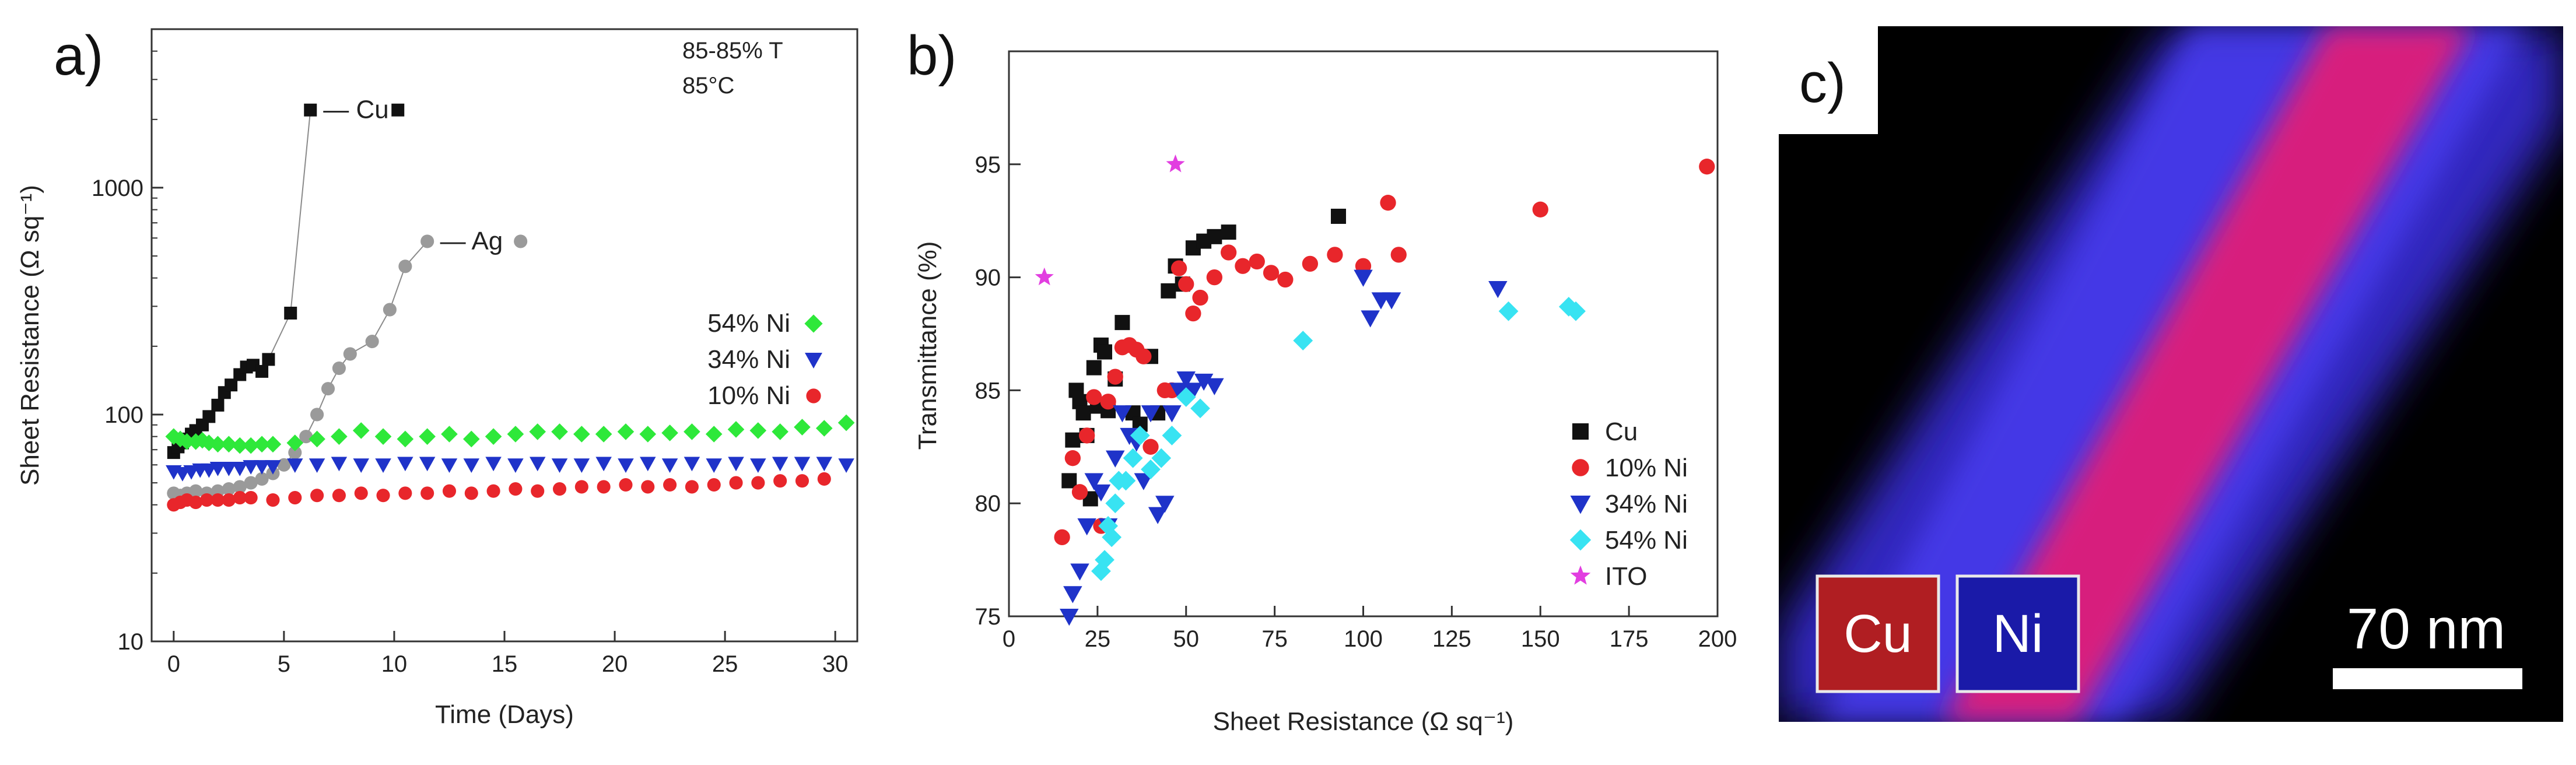  Describe the element at coordinates (931, 55) in the screenshot. I see `panel-b-label: b)` at that location.